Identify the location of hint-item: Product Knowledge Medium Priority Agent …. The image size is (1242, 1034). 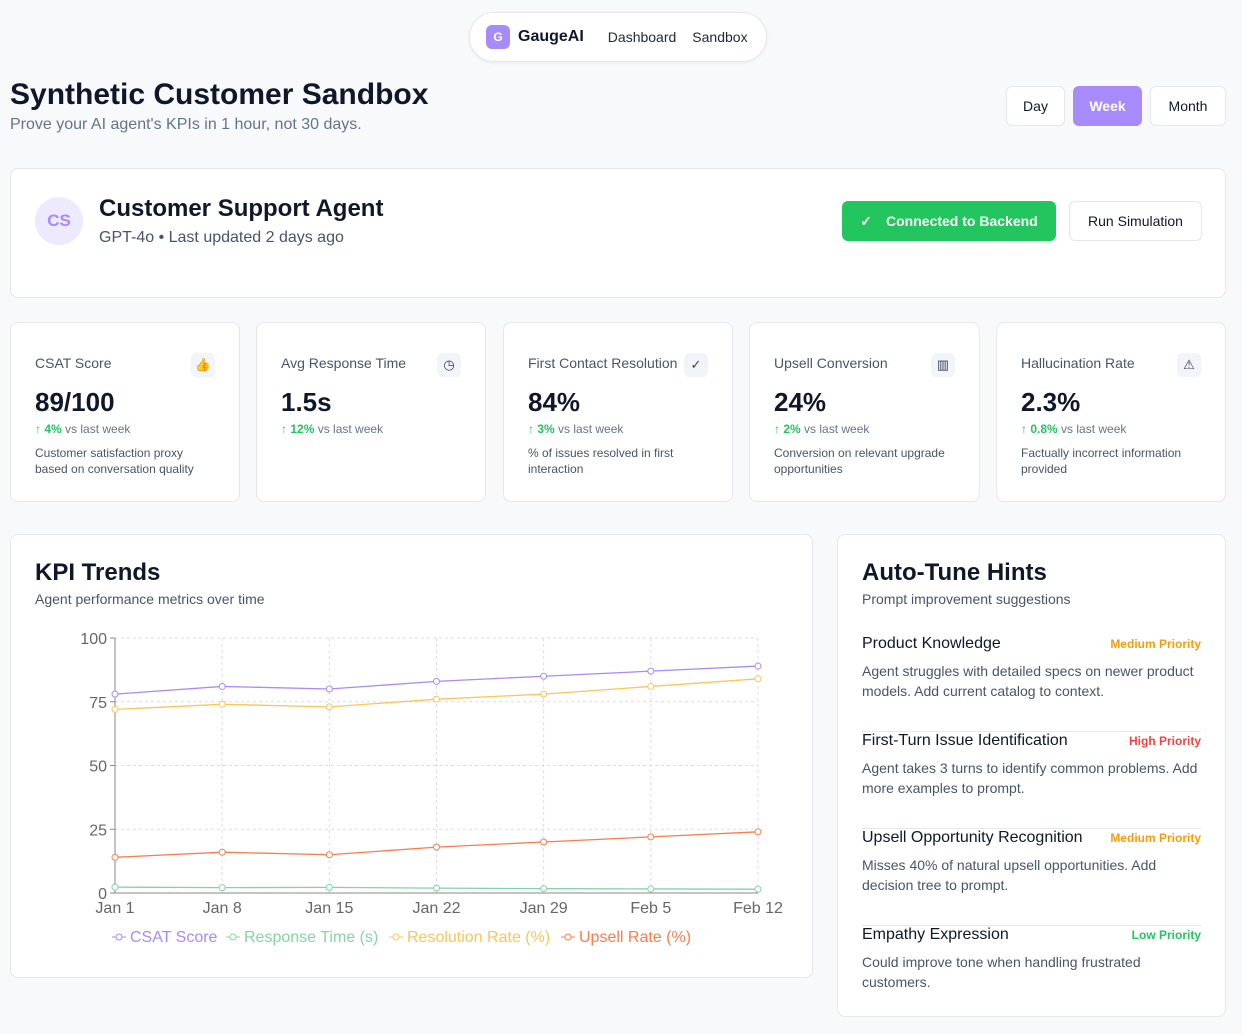
(1031, 683).